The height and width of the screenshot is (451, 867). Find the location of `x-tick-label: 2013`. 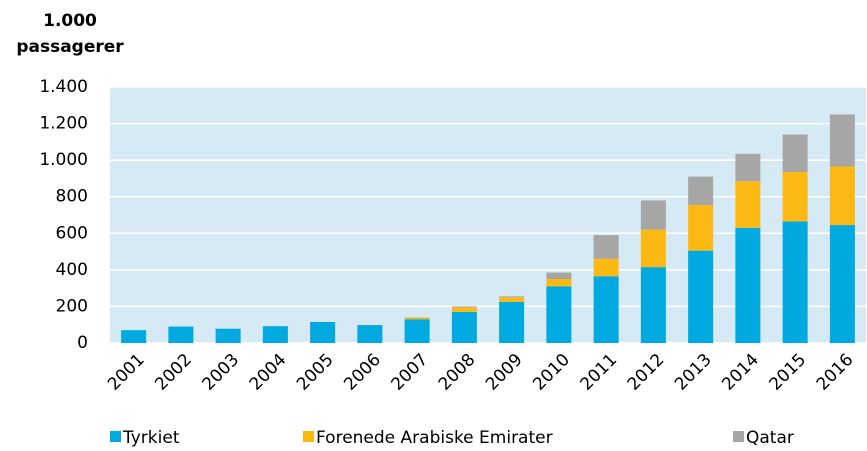

x-tick-label: 2013 is located at coordinates (693, 372).